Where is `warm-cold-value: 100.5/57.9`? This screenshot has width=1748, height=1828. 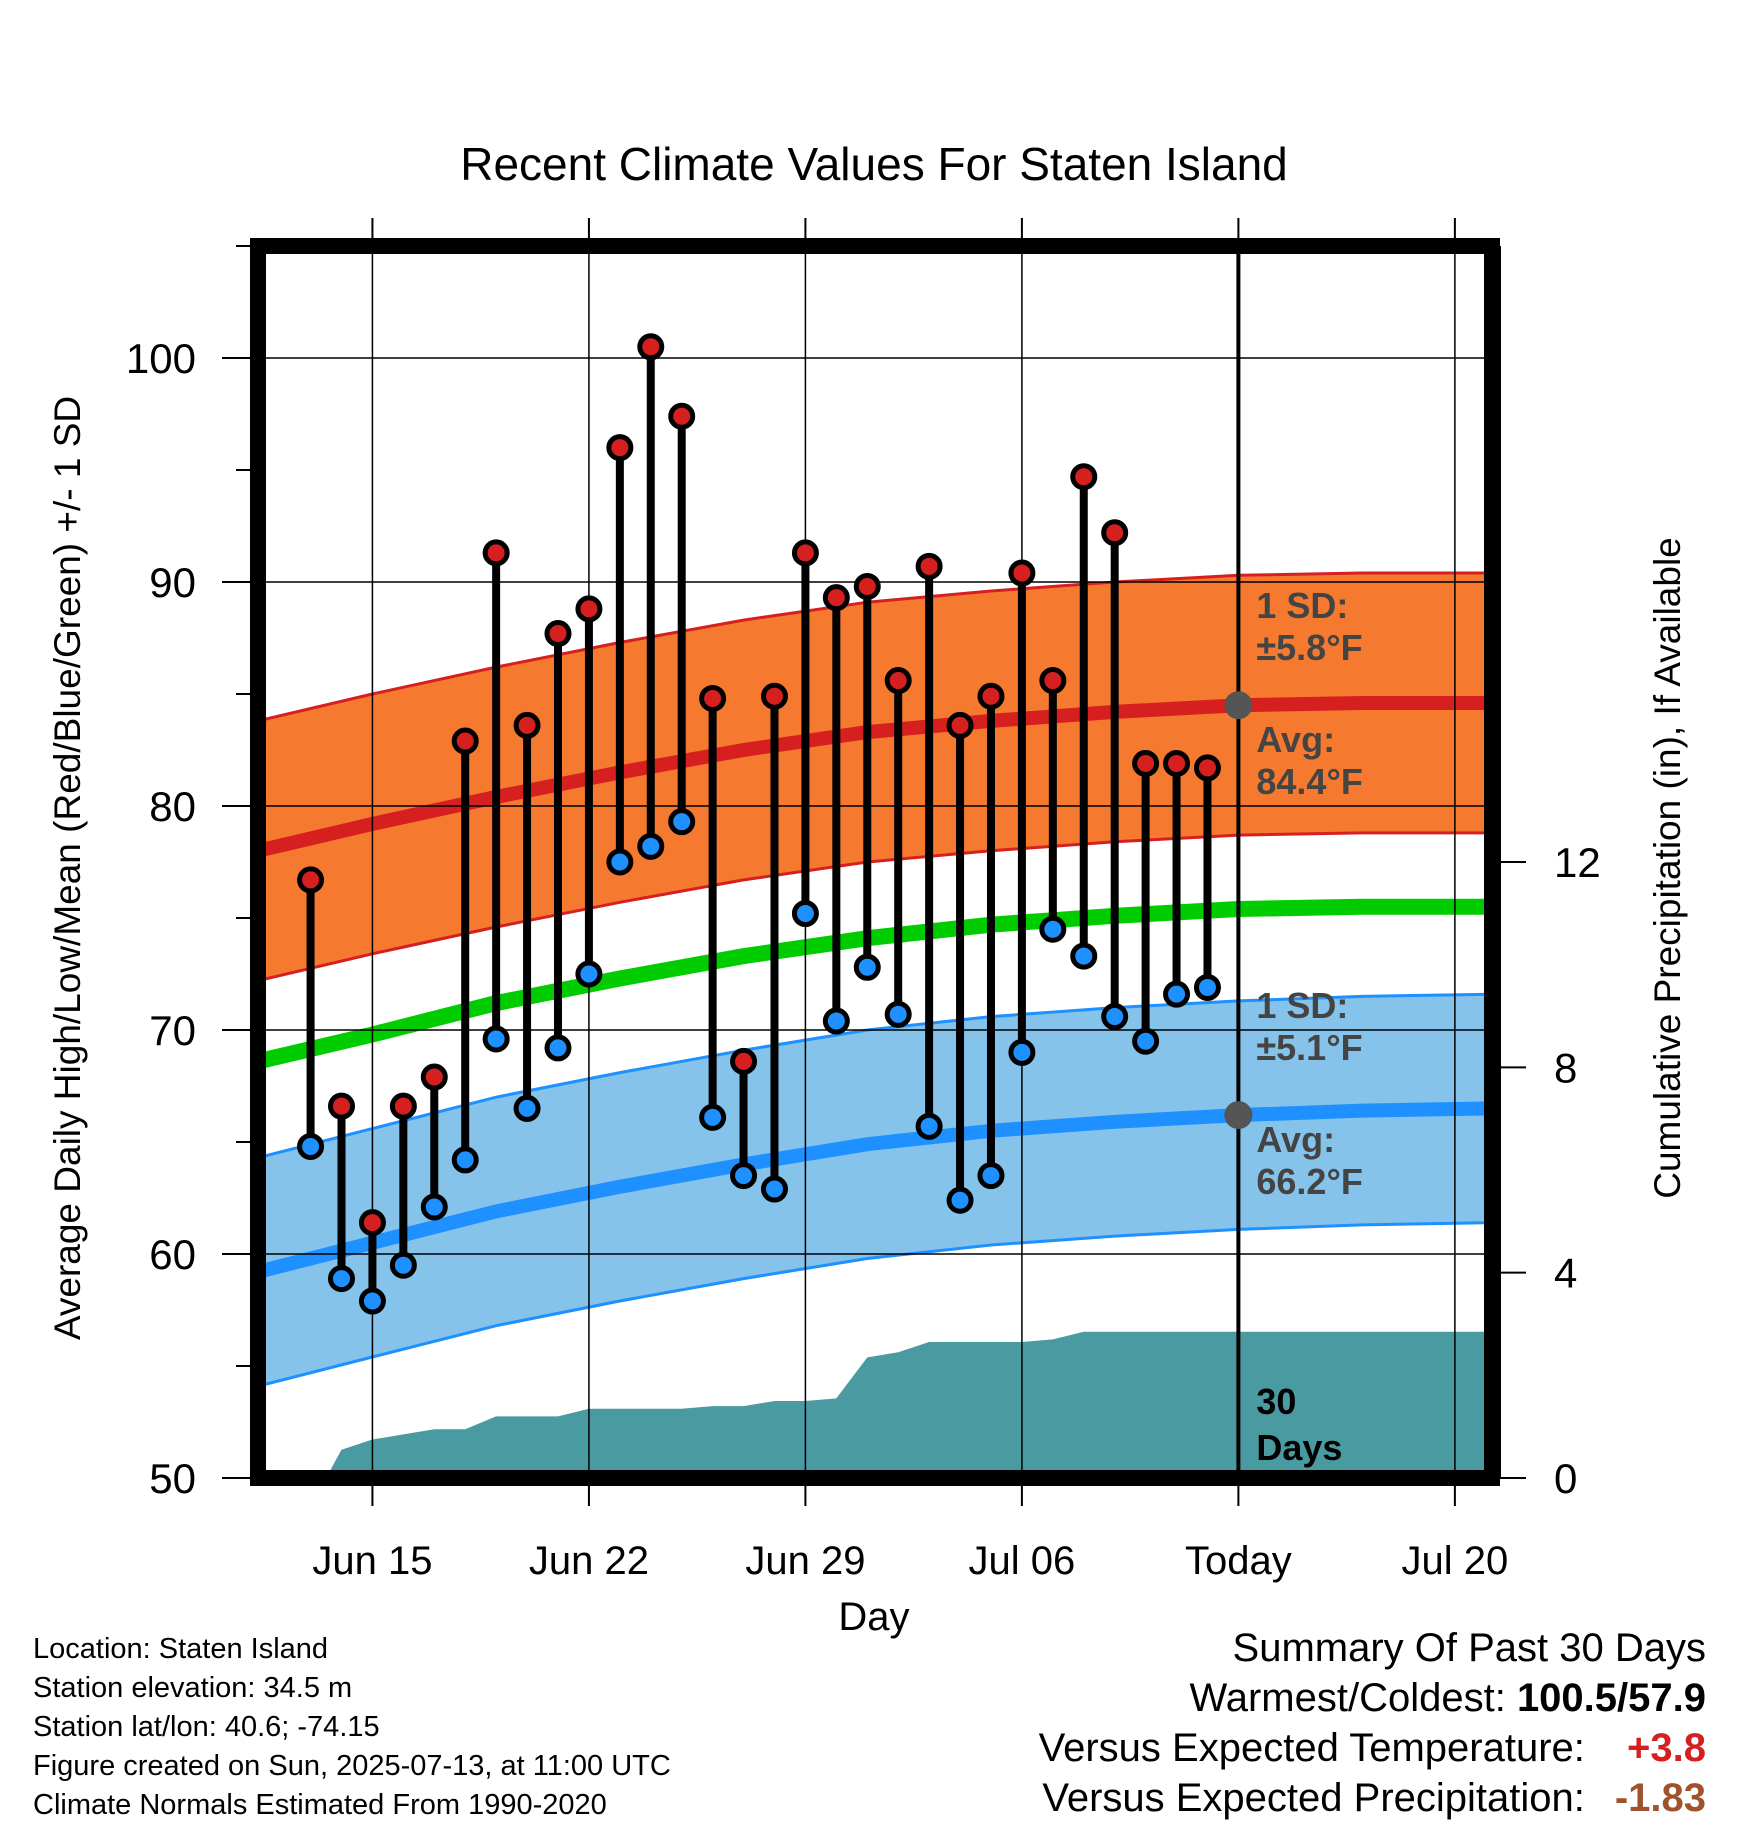 warm-cold-value: 100.5/57.9 is located at coordinates (1611, 1698).